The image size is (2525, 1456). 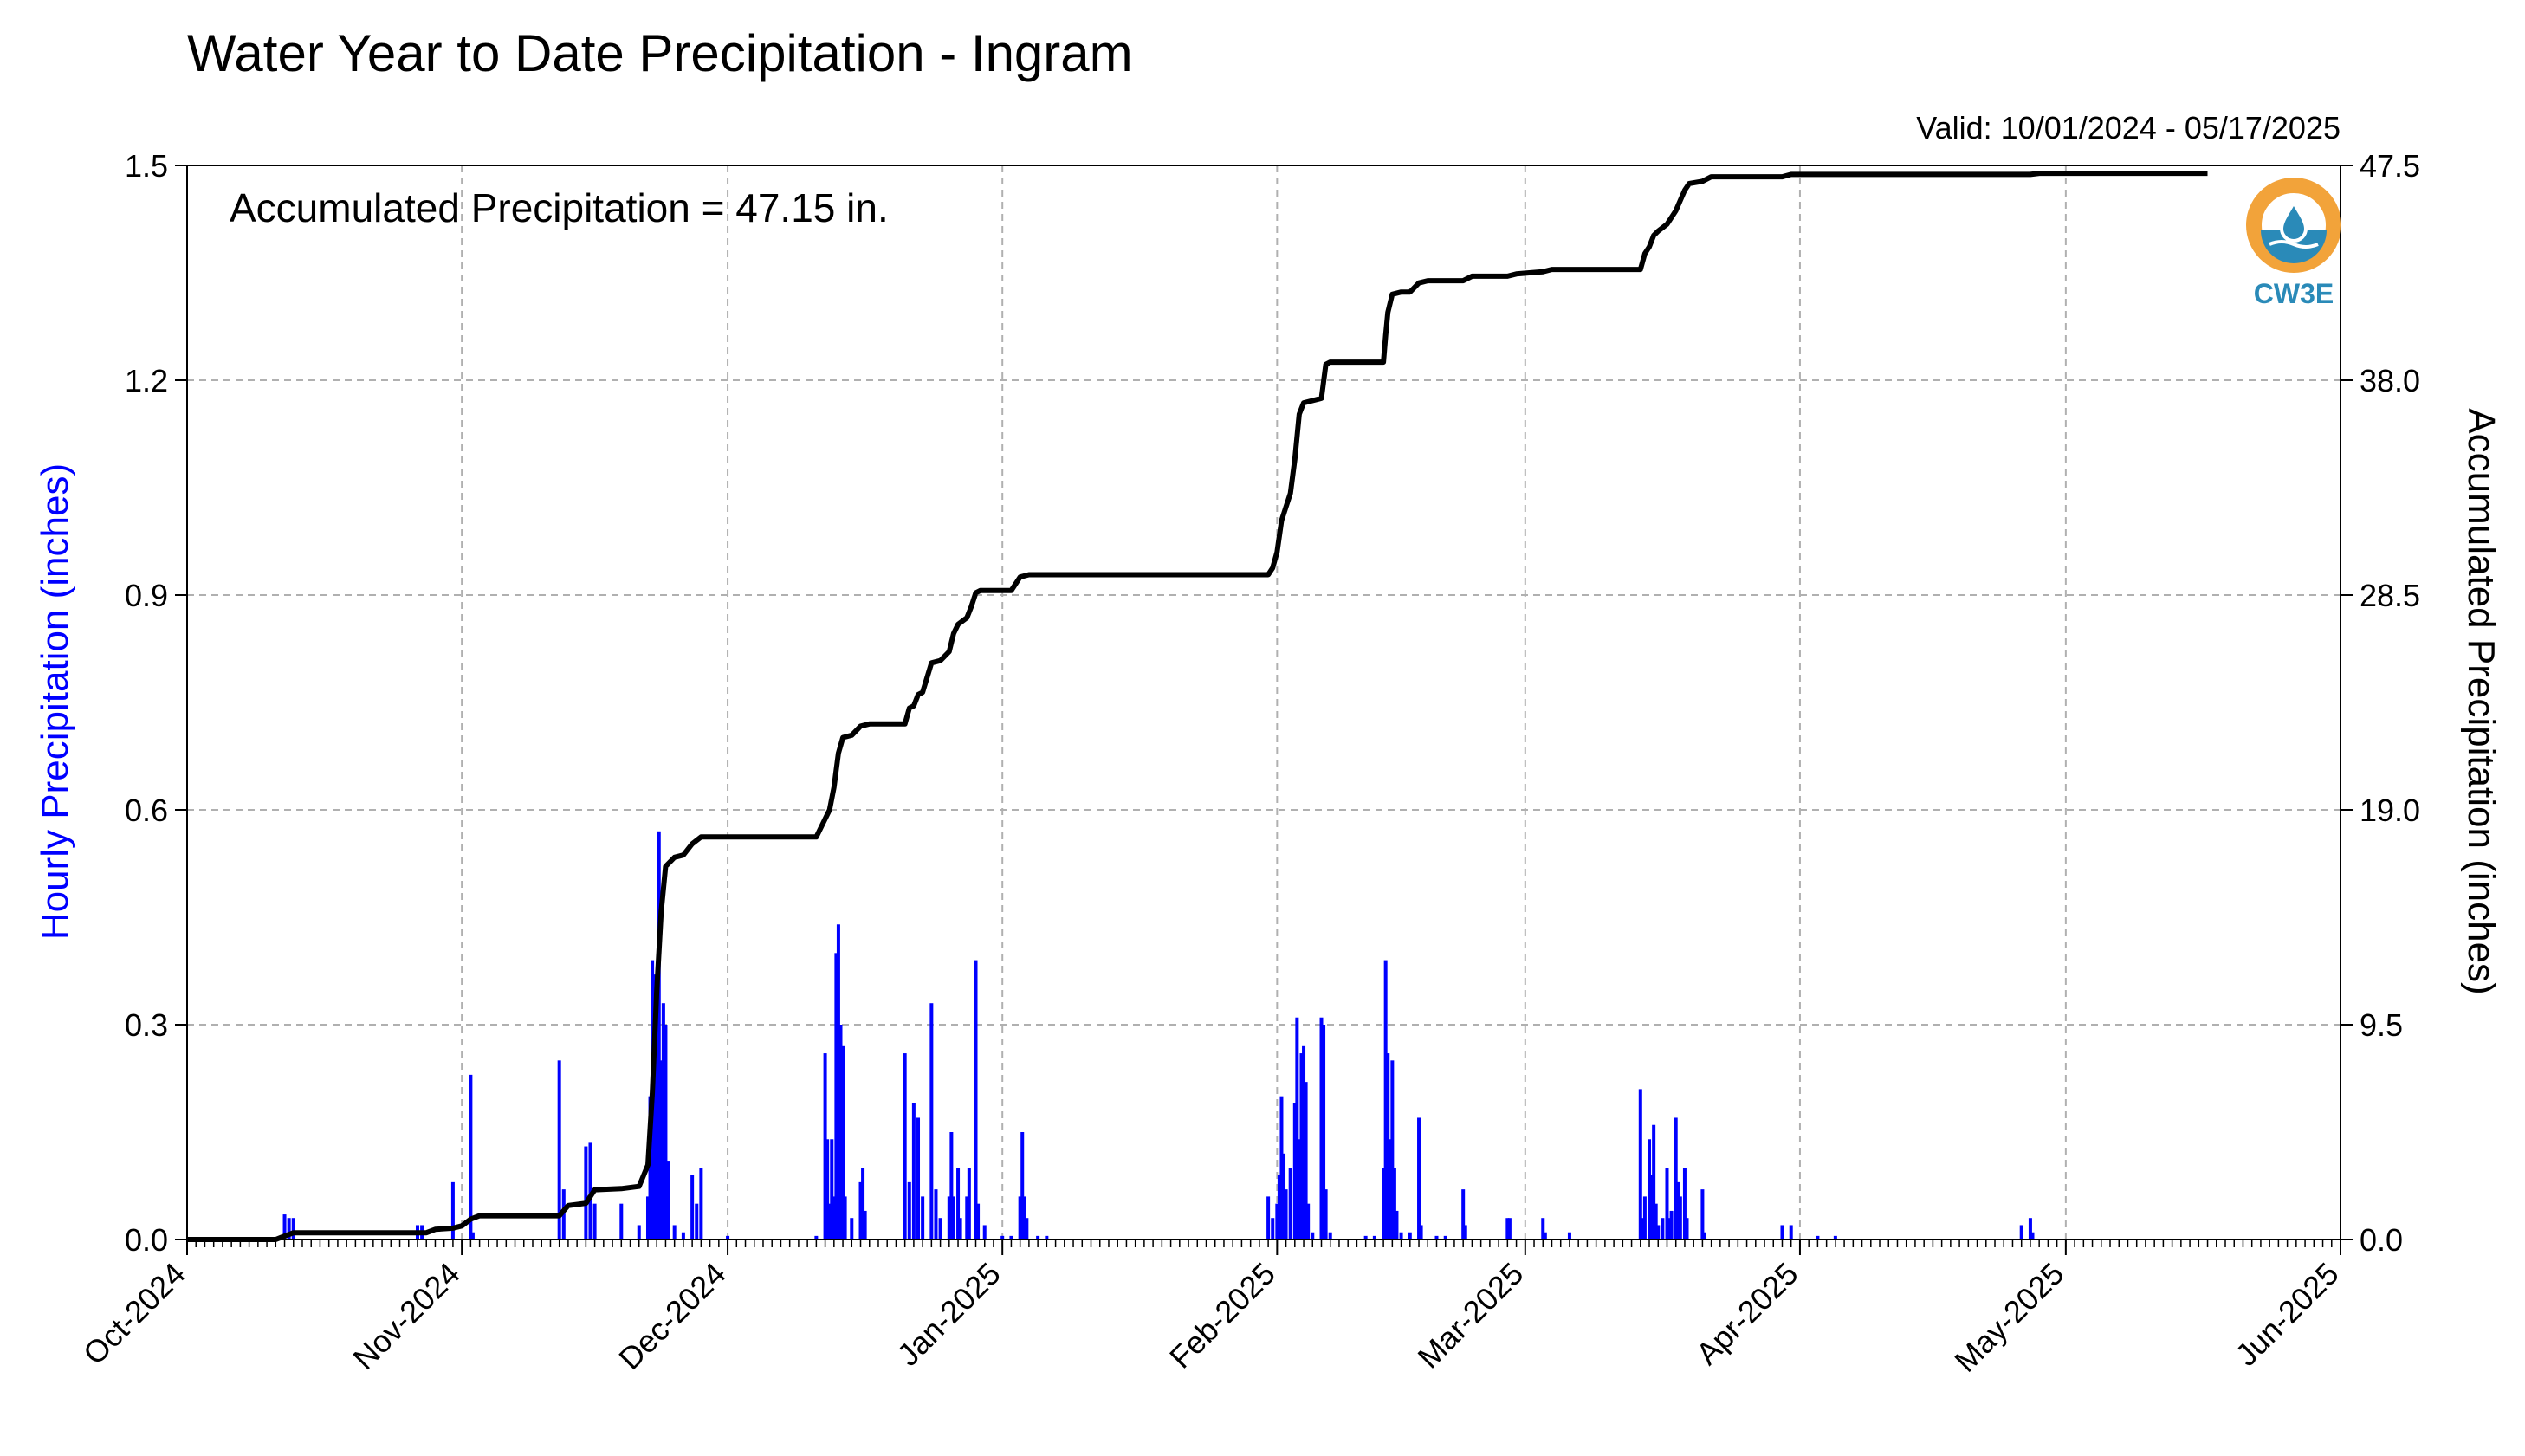 What do you see at coordinates (2294, 293) in the screenshot?
I see `logo-text: CW3E` at bounding box center [2294, 293].